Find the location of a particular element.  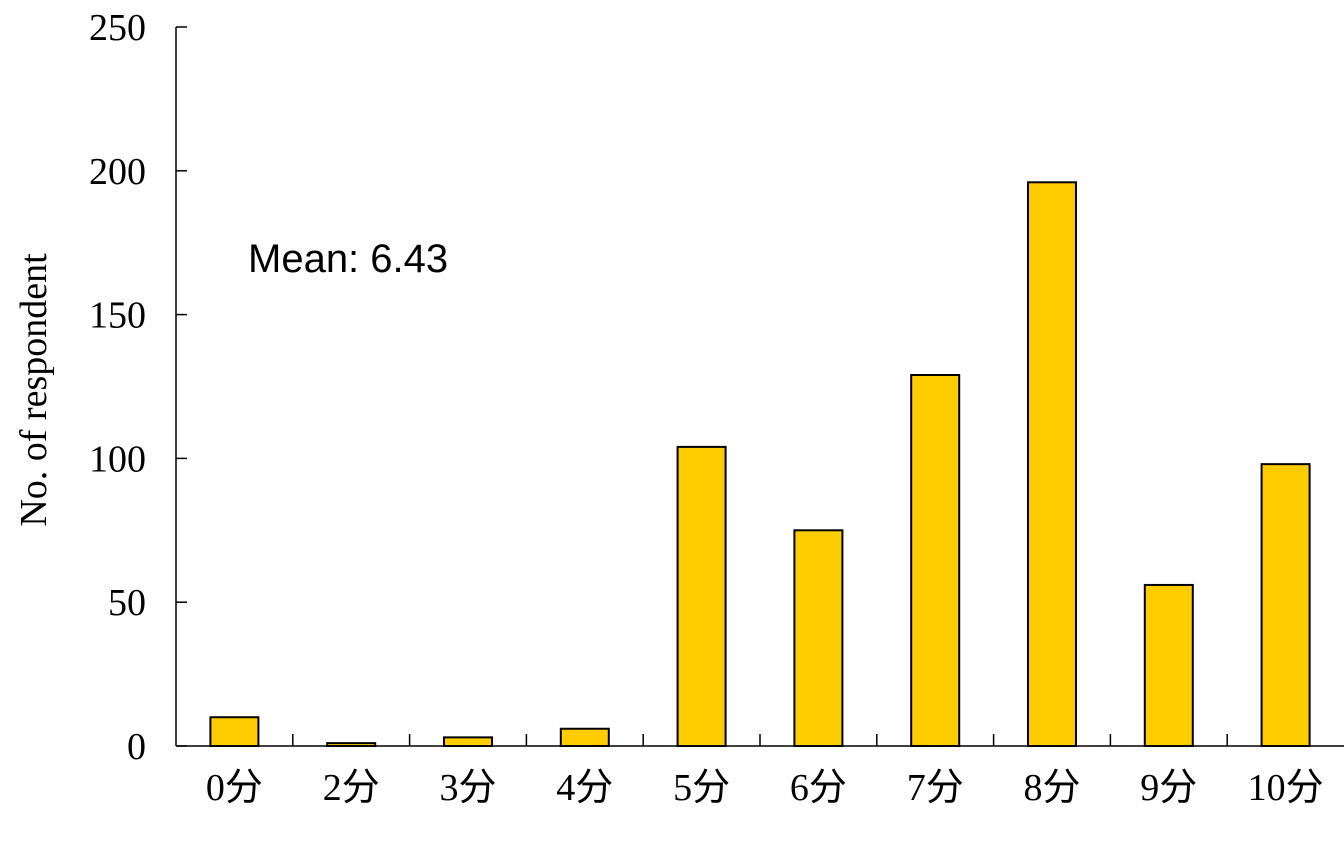

x-tick-label: 10分 is located at coordinates (1286, 788).